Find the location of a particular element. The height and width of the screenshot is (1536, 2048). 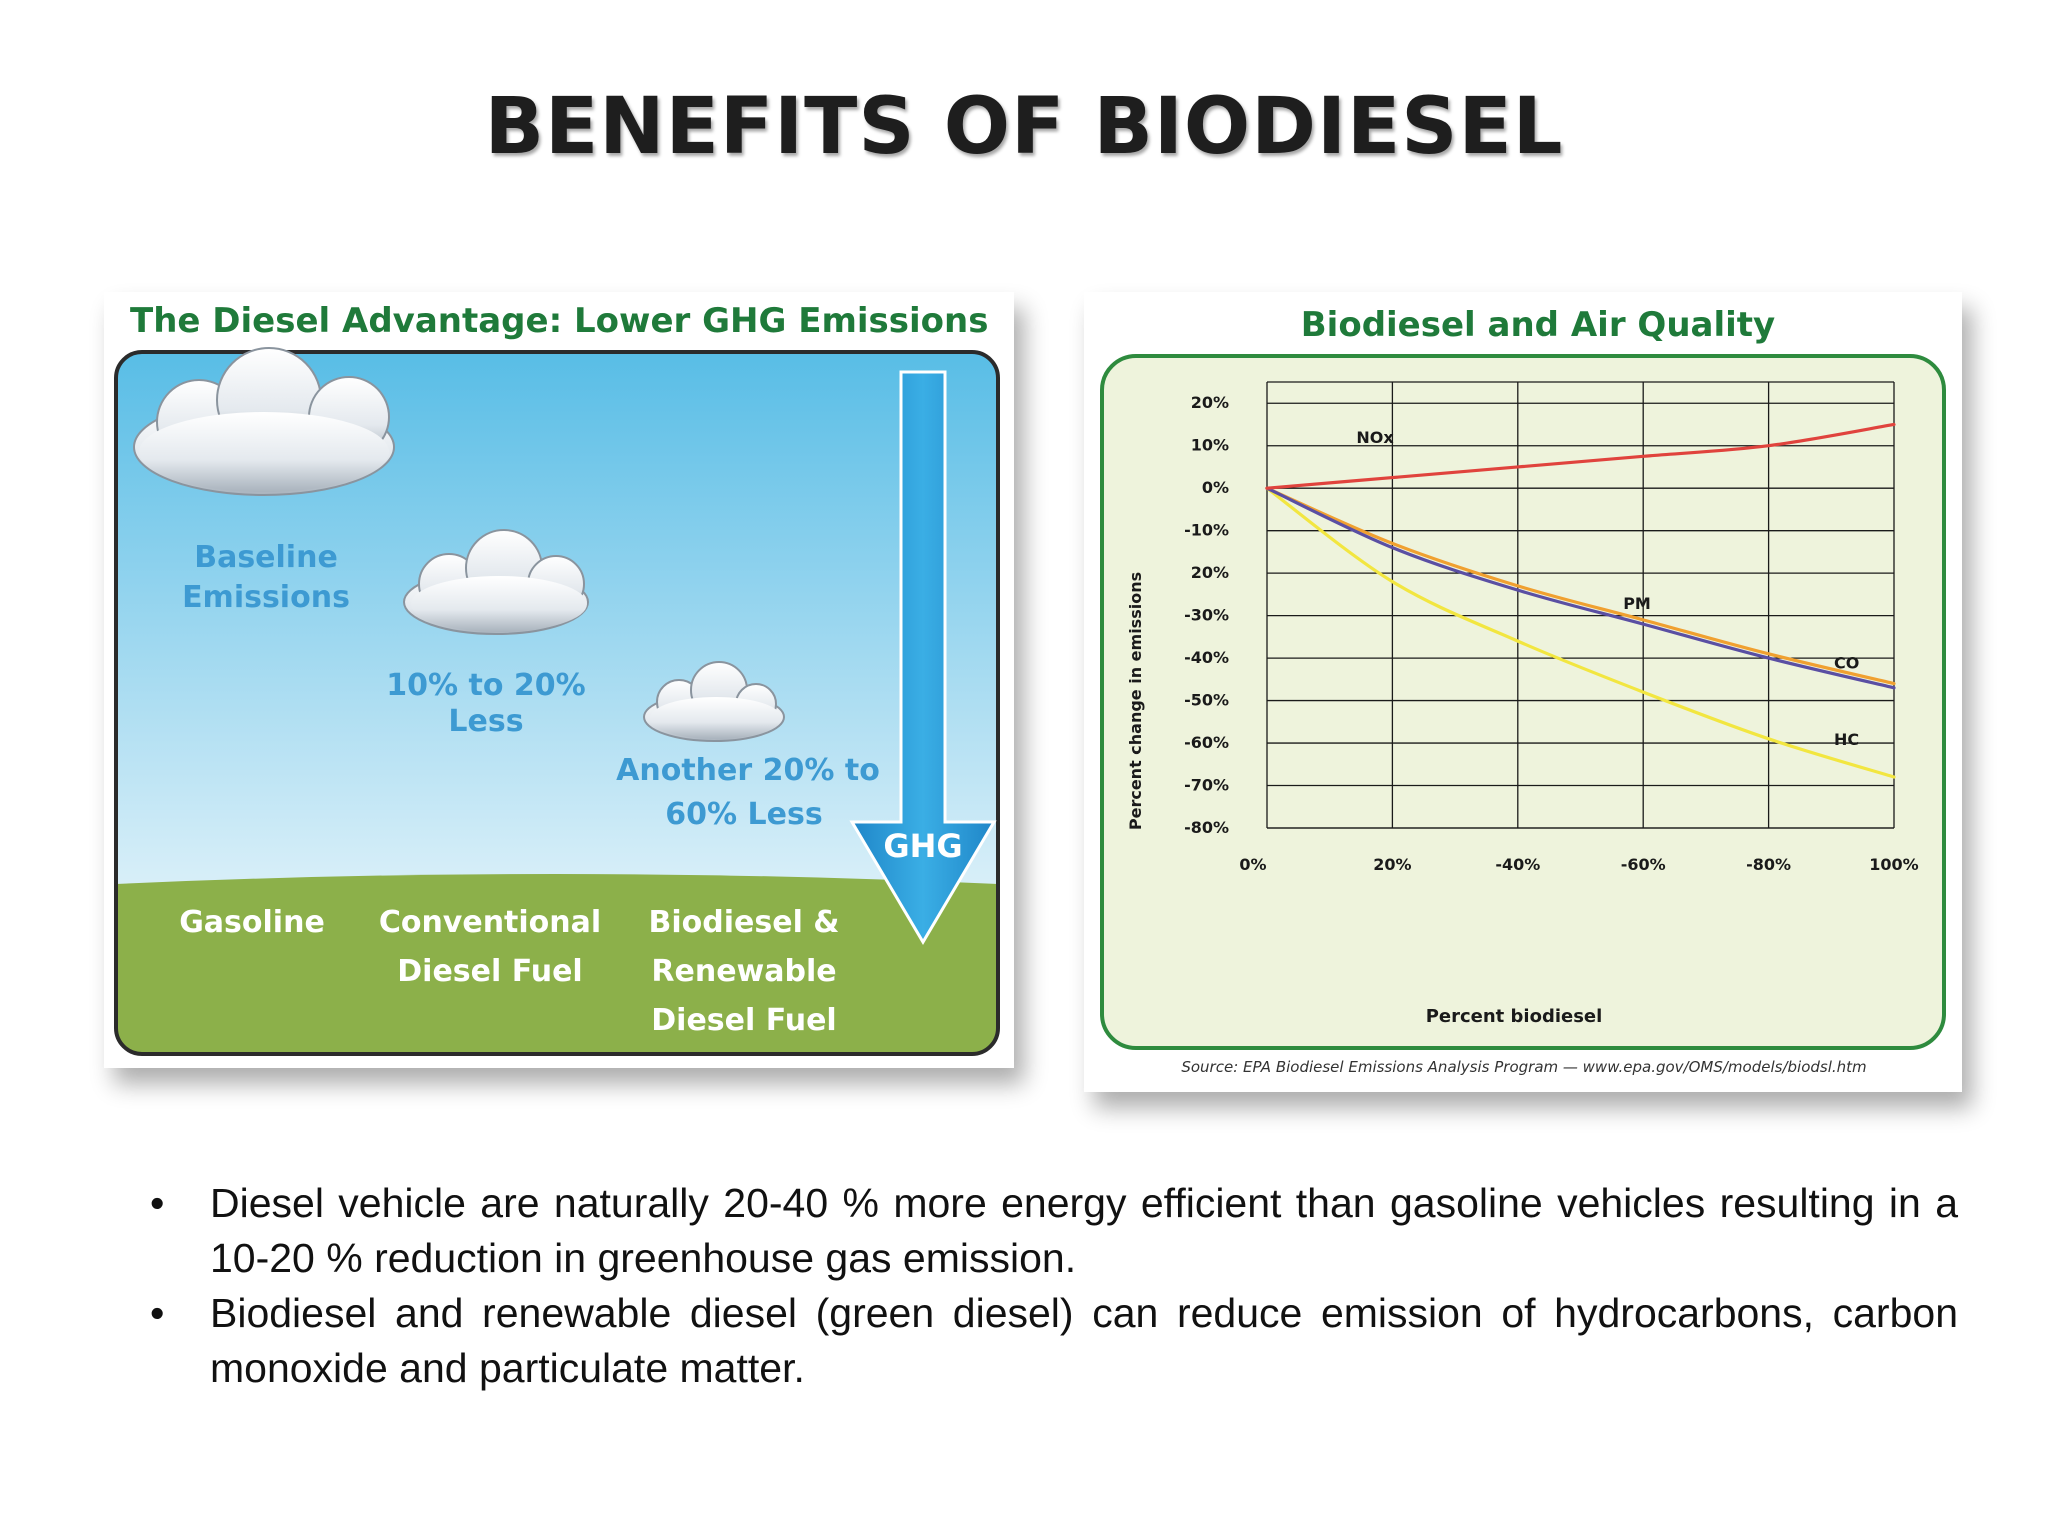

x-tick-label: 20% is located at coordinates (1392, 864).